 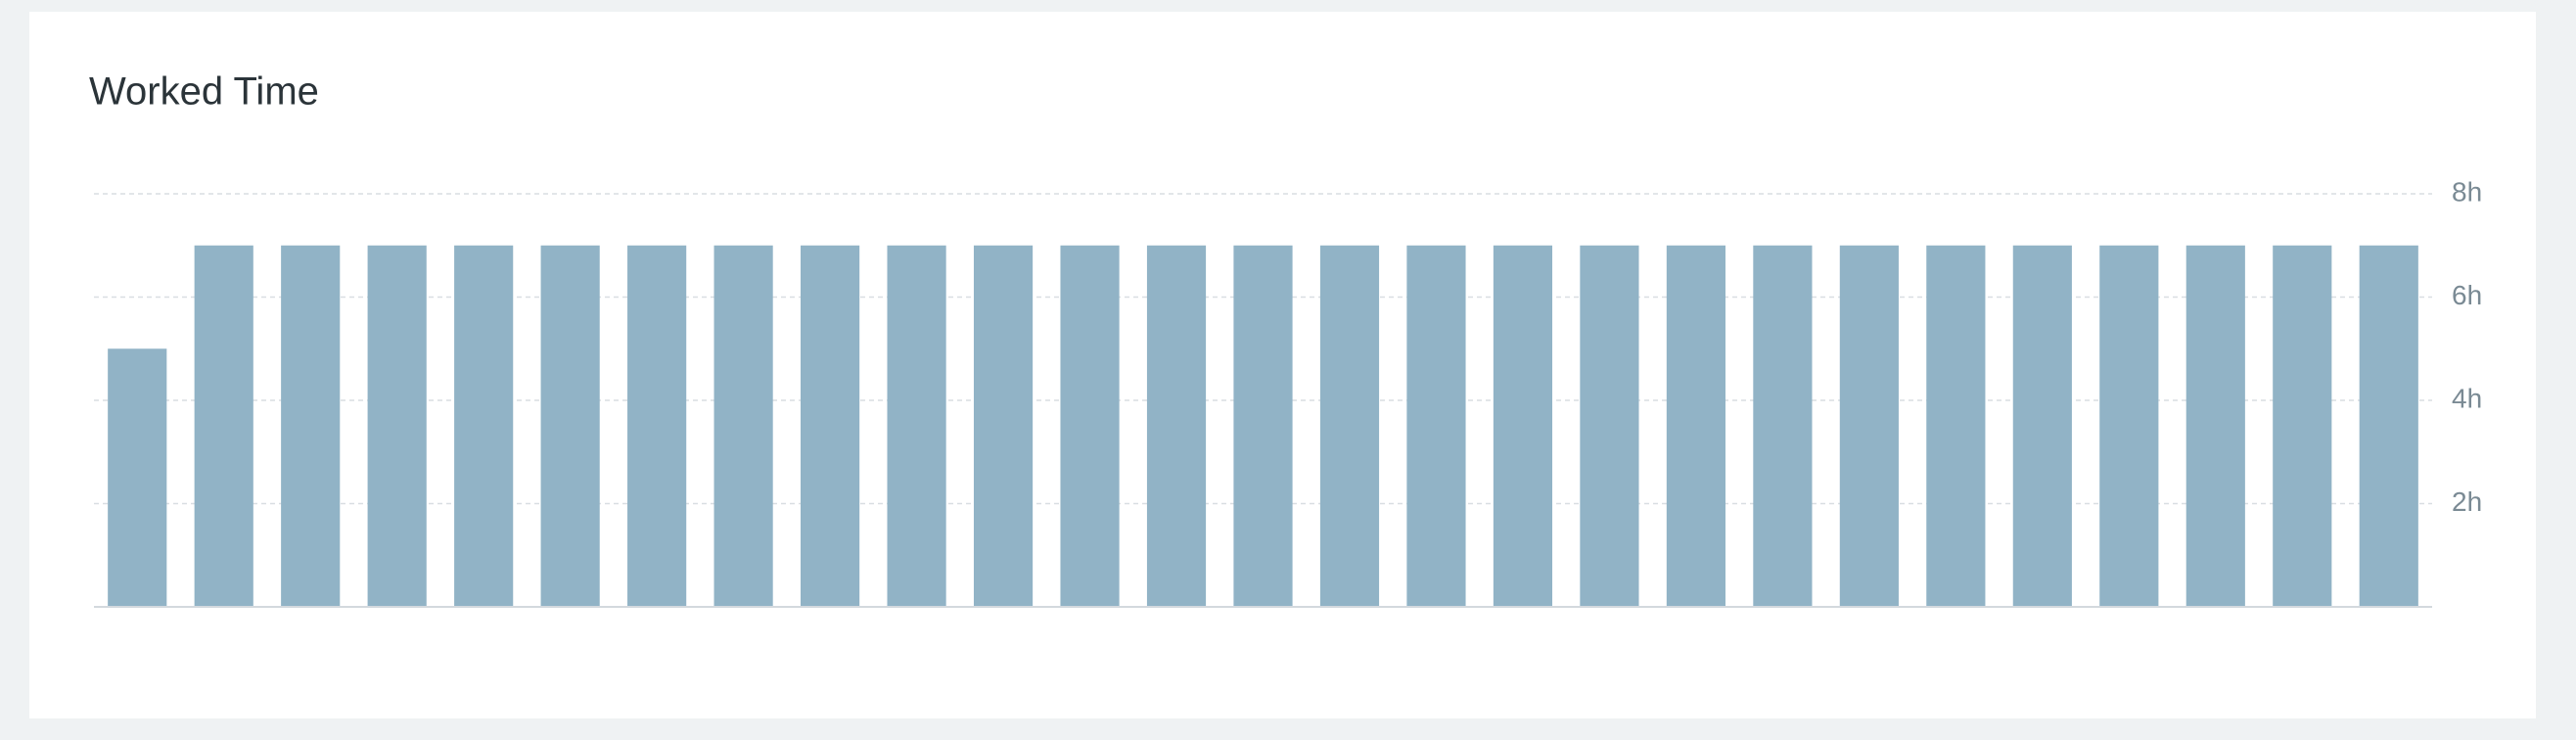 What do you see at coordinates (2467, 295) in the screenshot?
I see `y-tick-label: 6h` at bounding box center [2467, 295].